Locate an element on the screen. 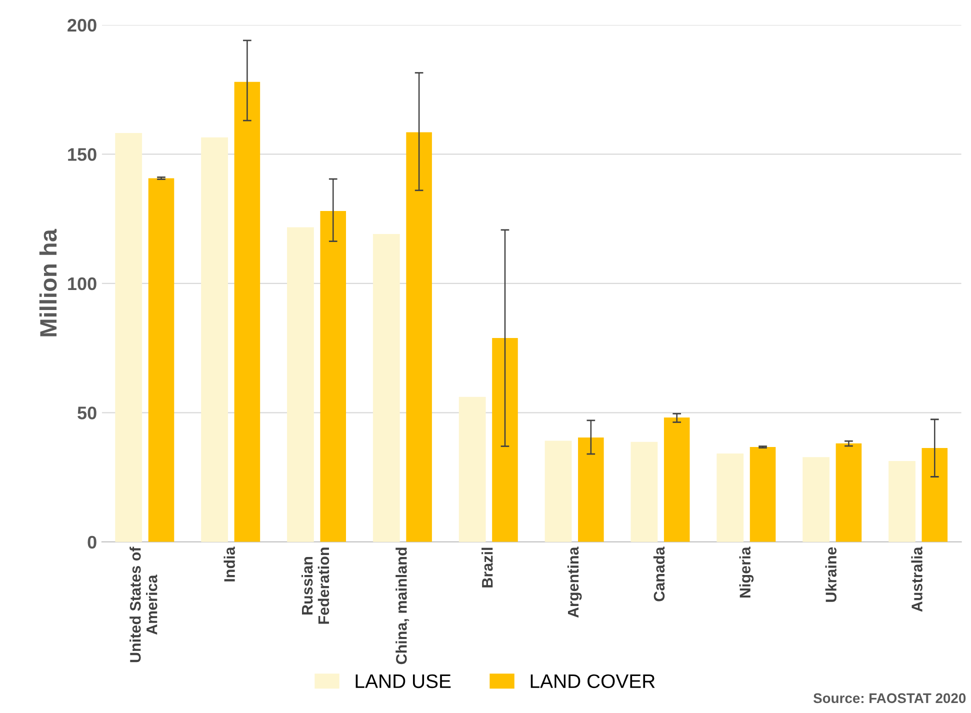  x-tick-label: Brazil is located at coordinates (487, 568).